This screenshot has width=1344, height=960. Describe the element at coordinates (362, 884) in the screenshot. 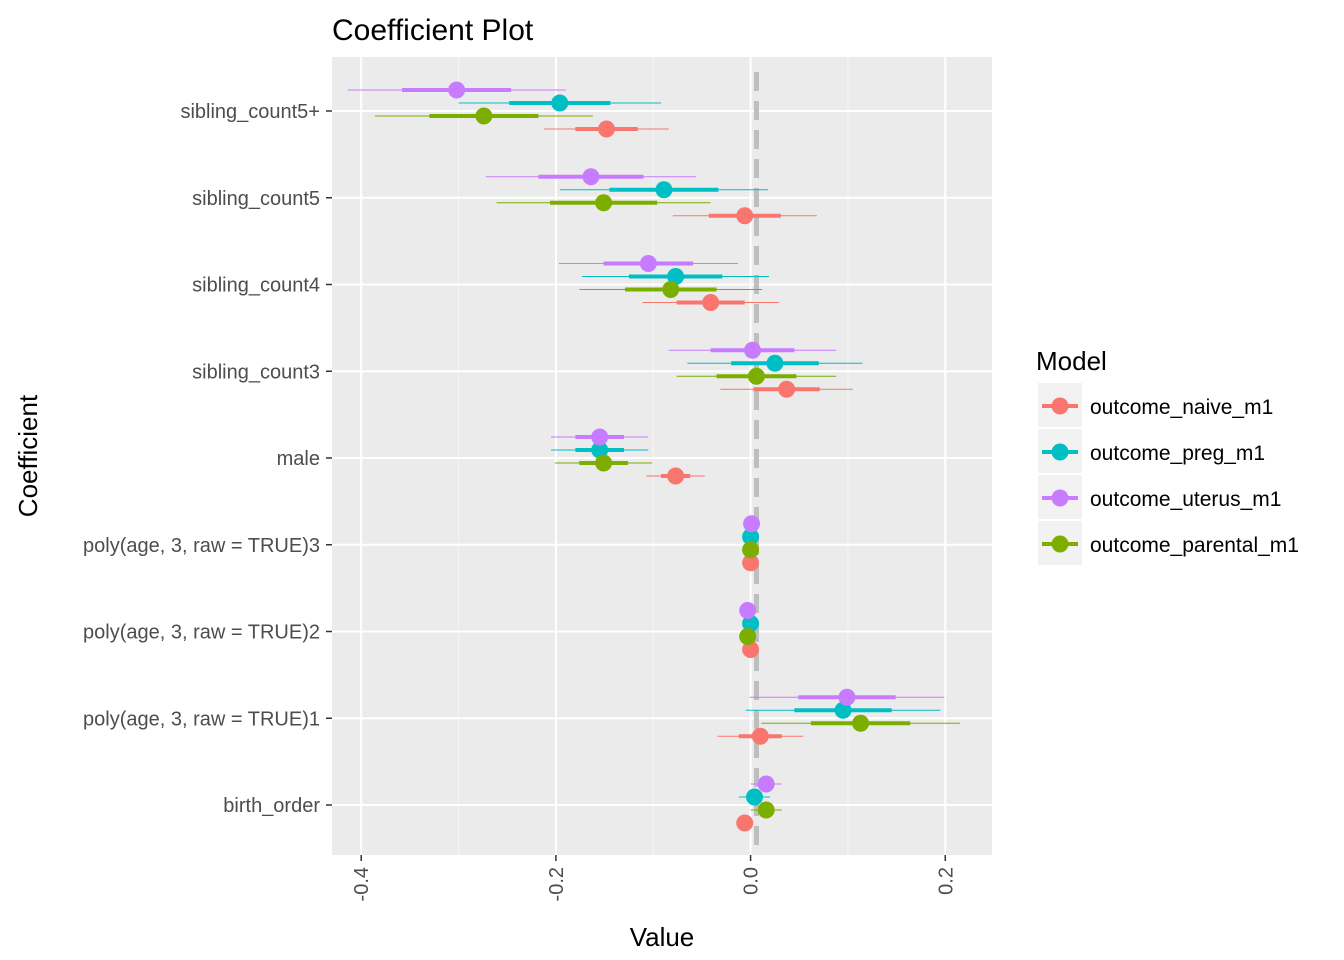

I see `x-tick-label: -0.4` at that location.